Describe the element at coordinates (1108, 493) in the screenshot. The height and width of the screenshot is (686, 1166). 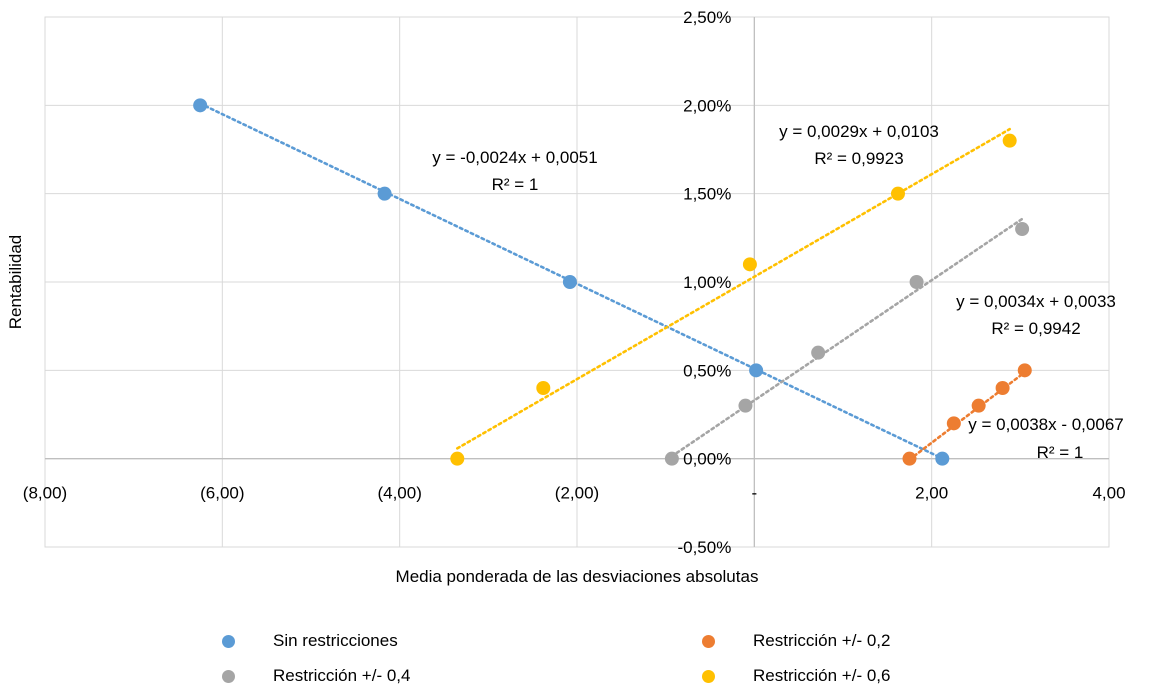
I see `x-tick-label: 4,00` at that location.